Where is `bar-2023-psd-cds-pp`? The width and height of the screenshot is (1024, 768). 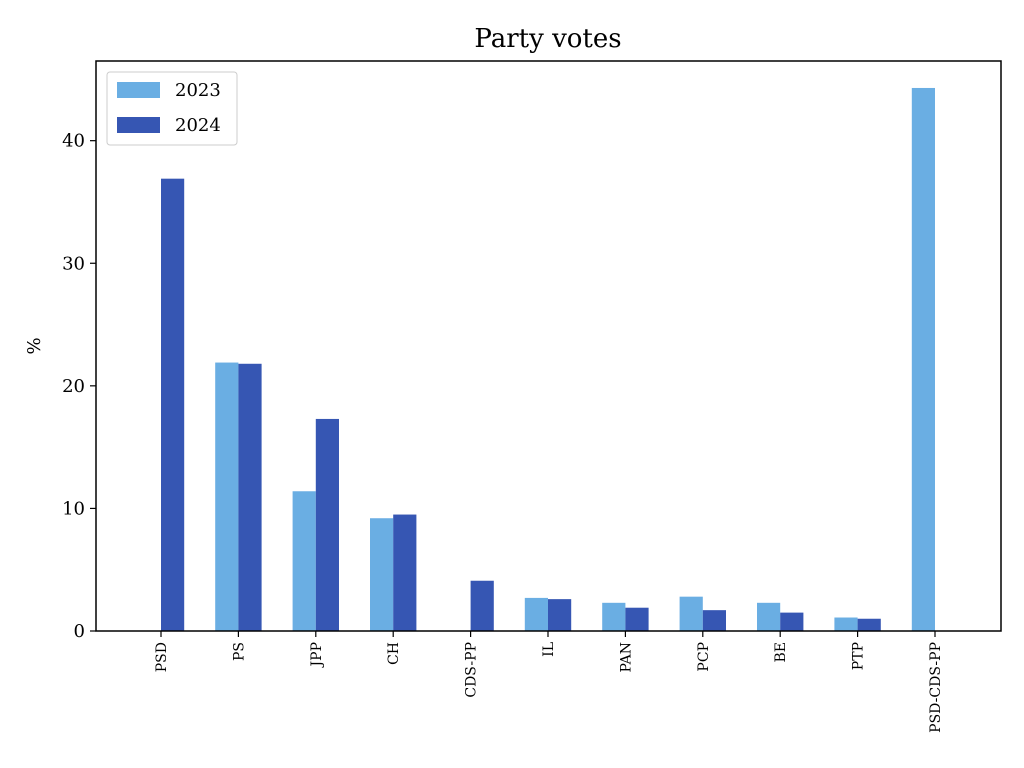
bar-2023-psd-cds-pp is located at coordinates (923, 359).